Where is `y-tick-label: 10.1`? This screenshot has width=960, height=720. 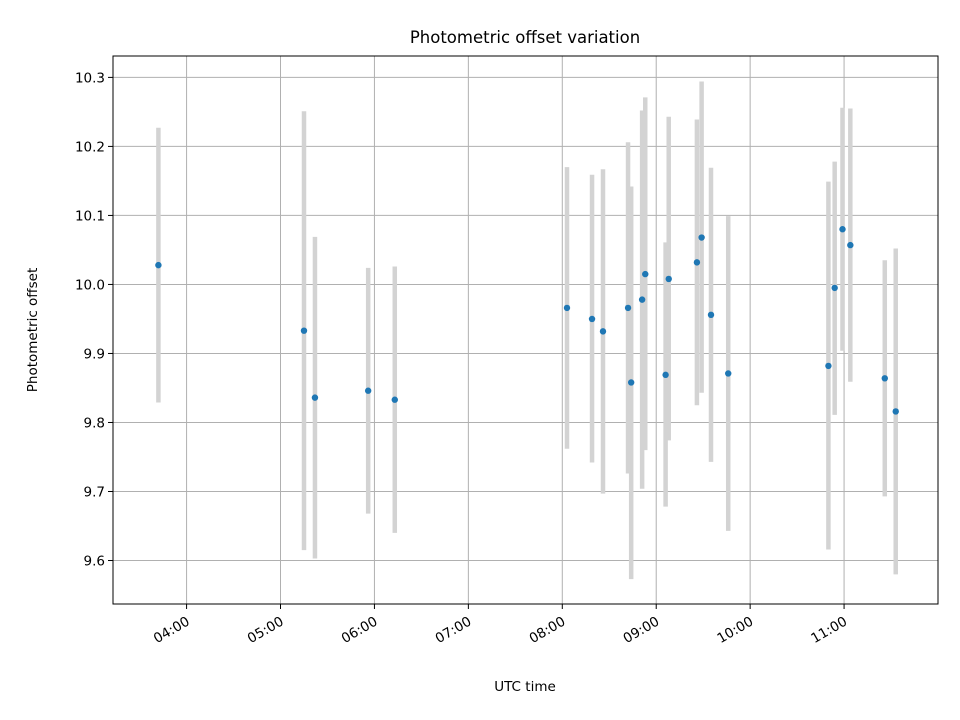 y-tick-label: 10.1 is located at coordinates (90, 216).